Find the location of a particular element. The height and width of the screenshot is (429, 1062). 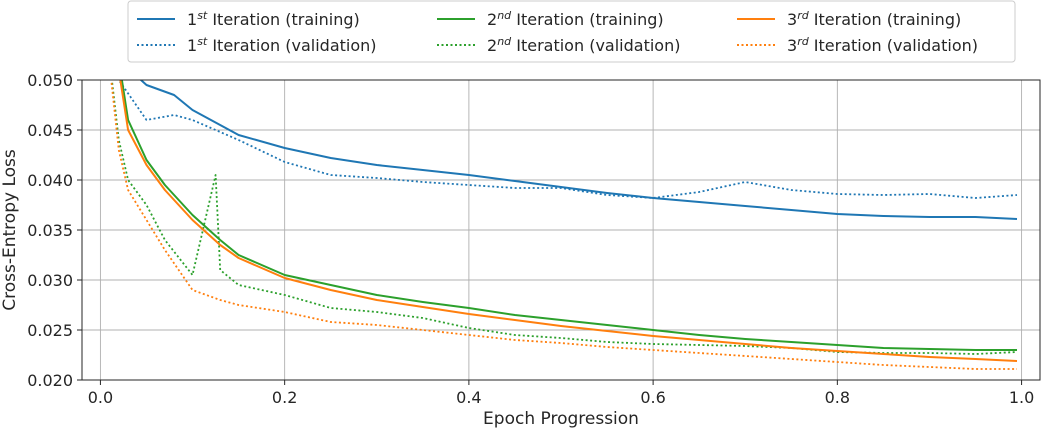

legend-entry: 1st Iteration (validation) is located at coordinates (257, 45).